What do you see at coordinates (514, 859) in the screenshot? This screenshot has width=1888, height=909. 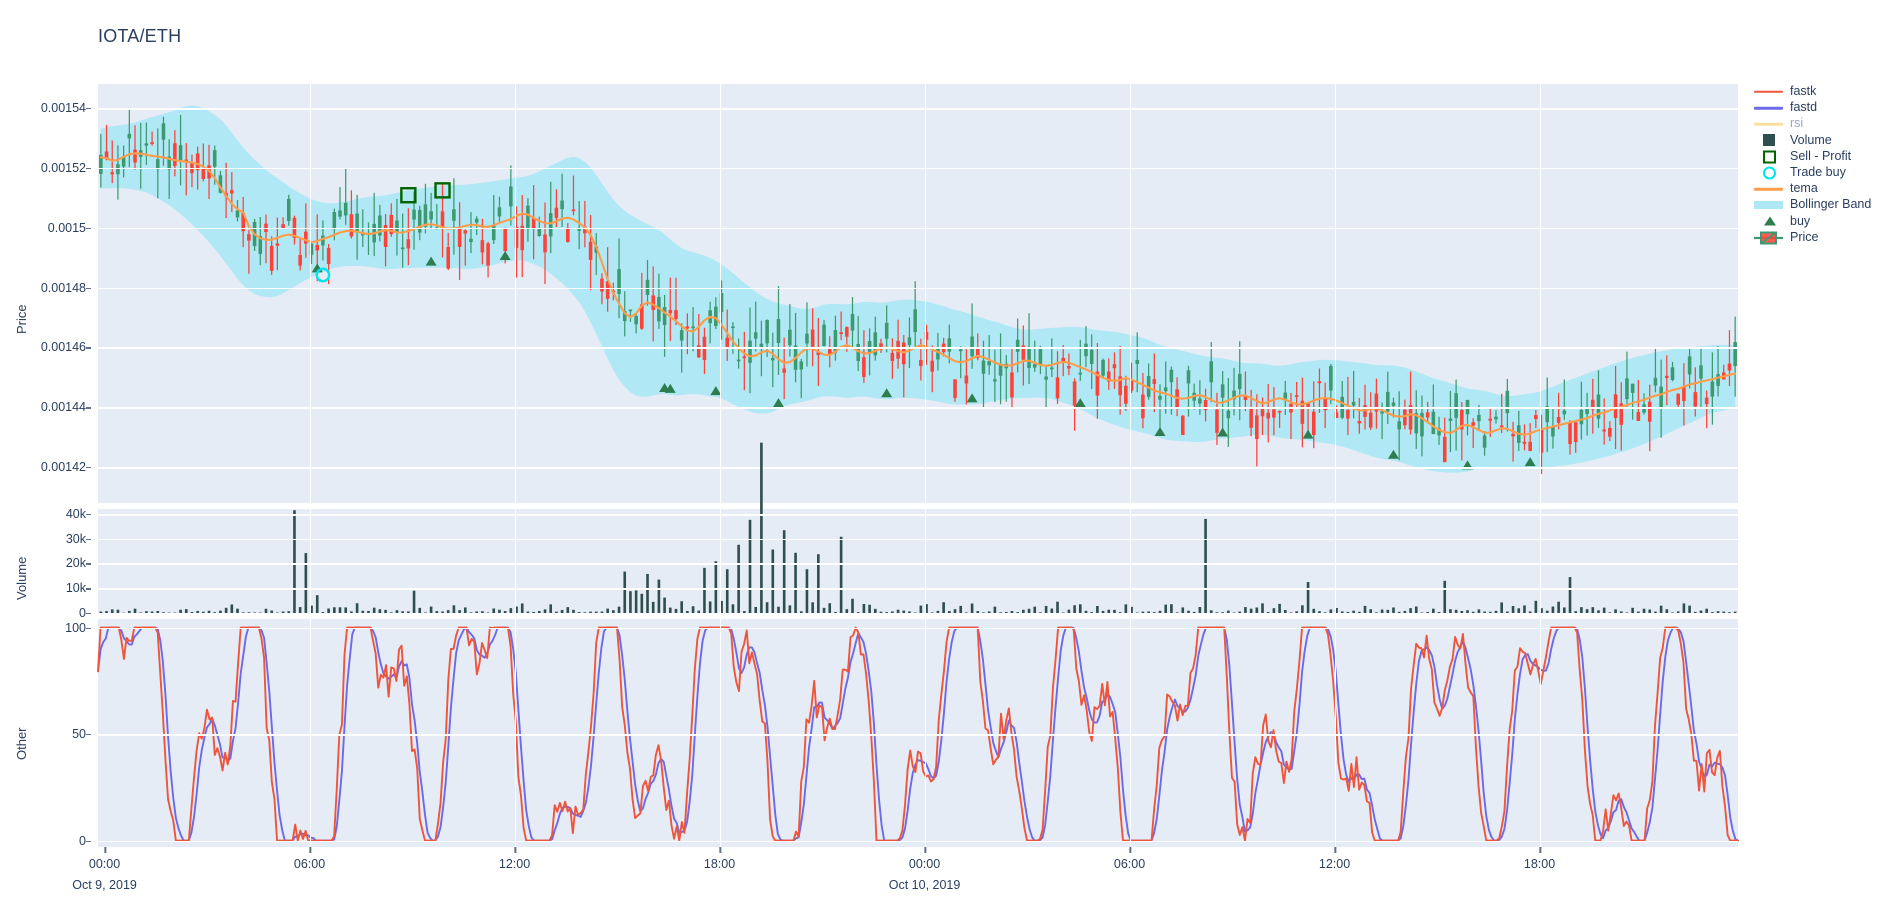 I see `x-tick-label: 12:00` at bounding box center [514, 859].